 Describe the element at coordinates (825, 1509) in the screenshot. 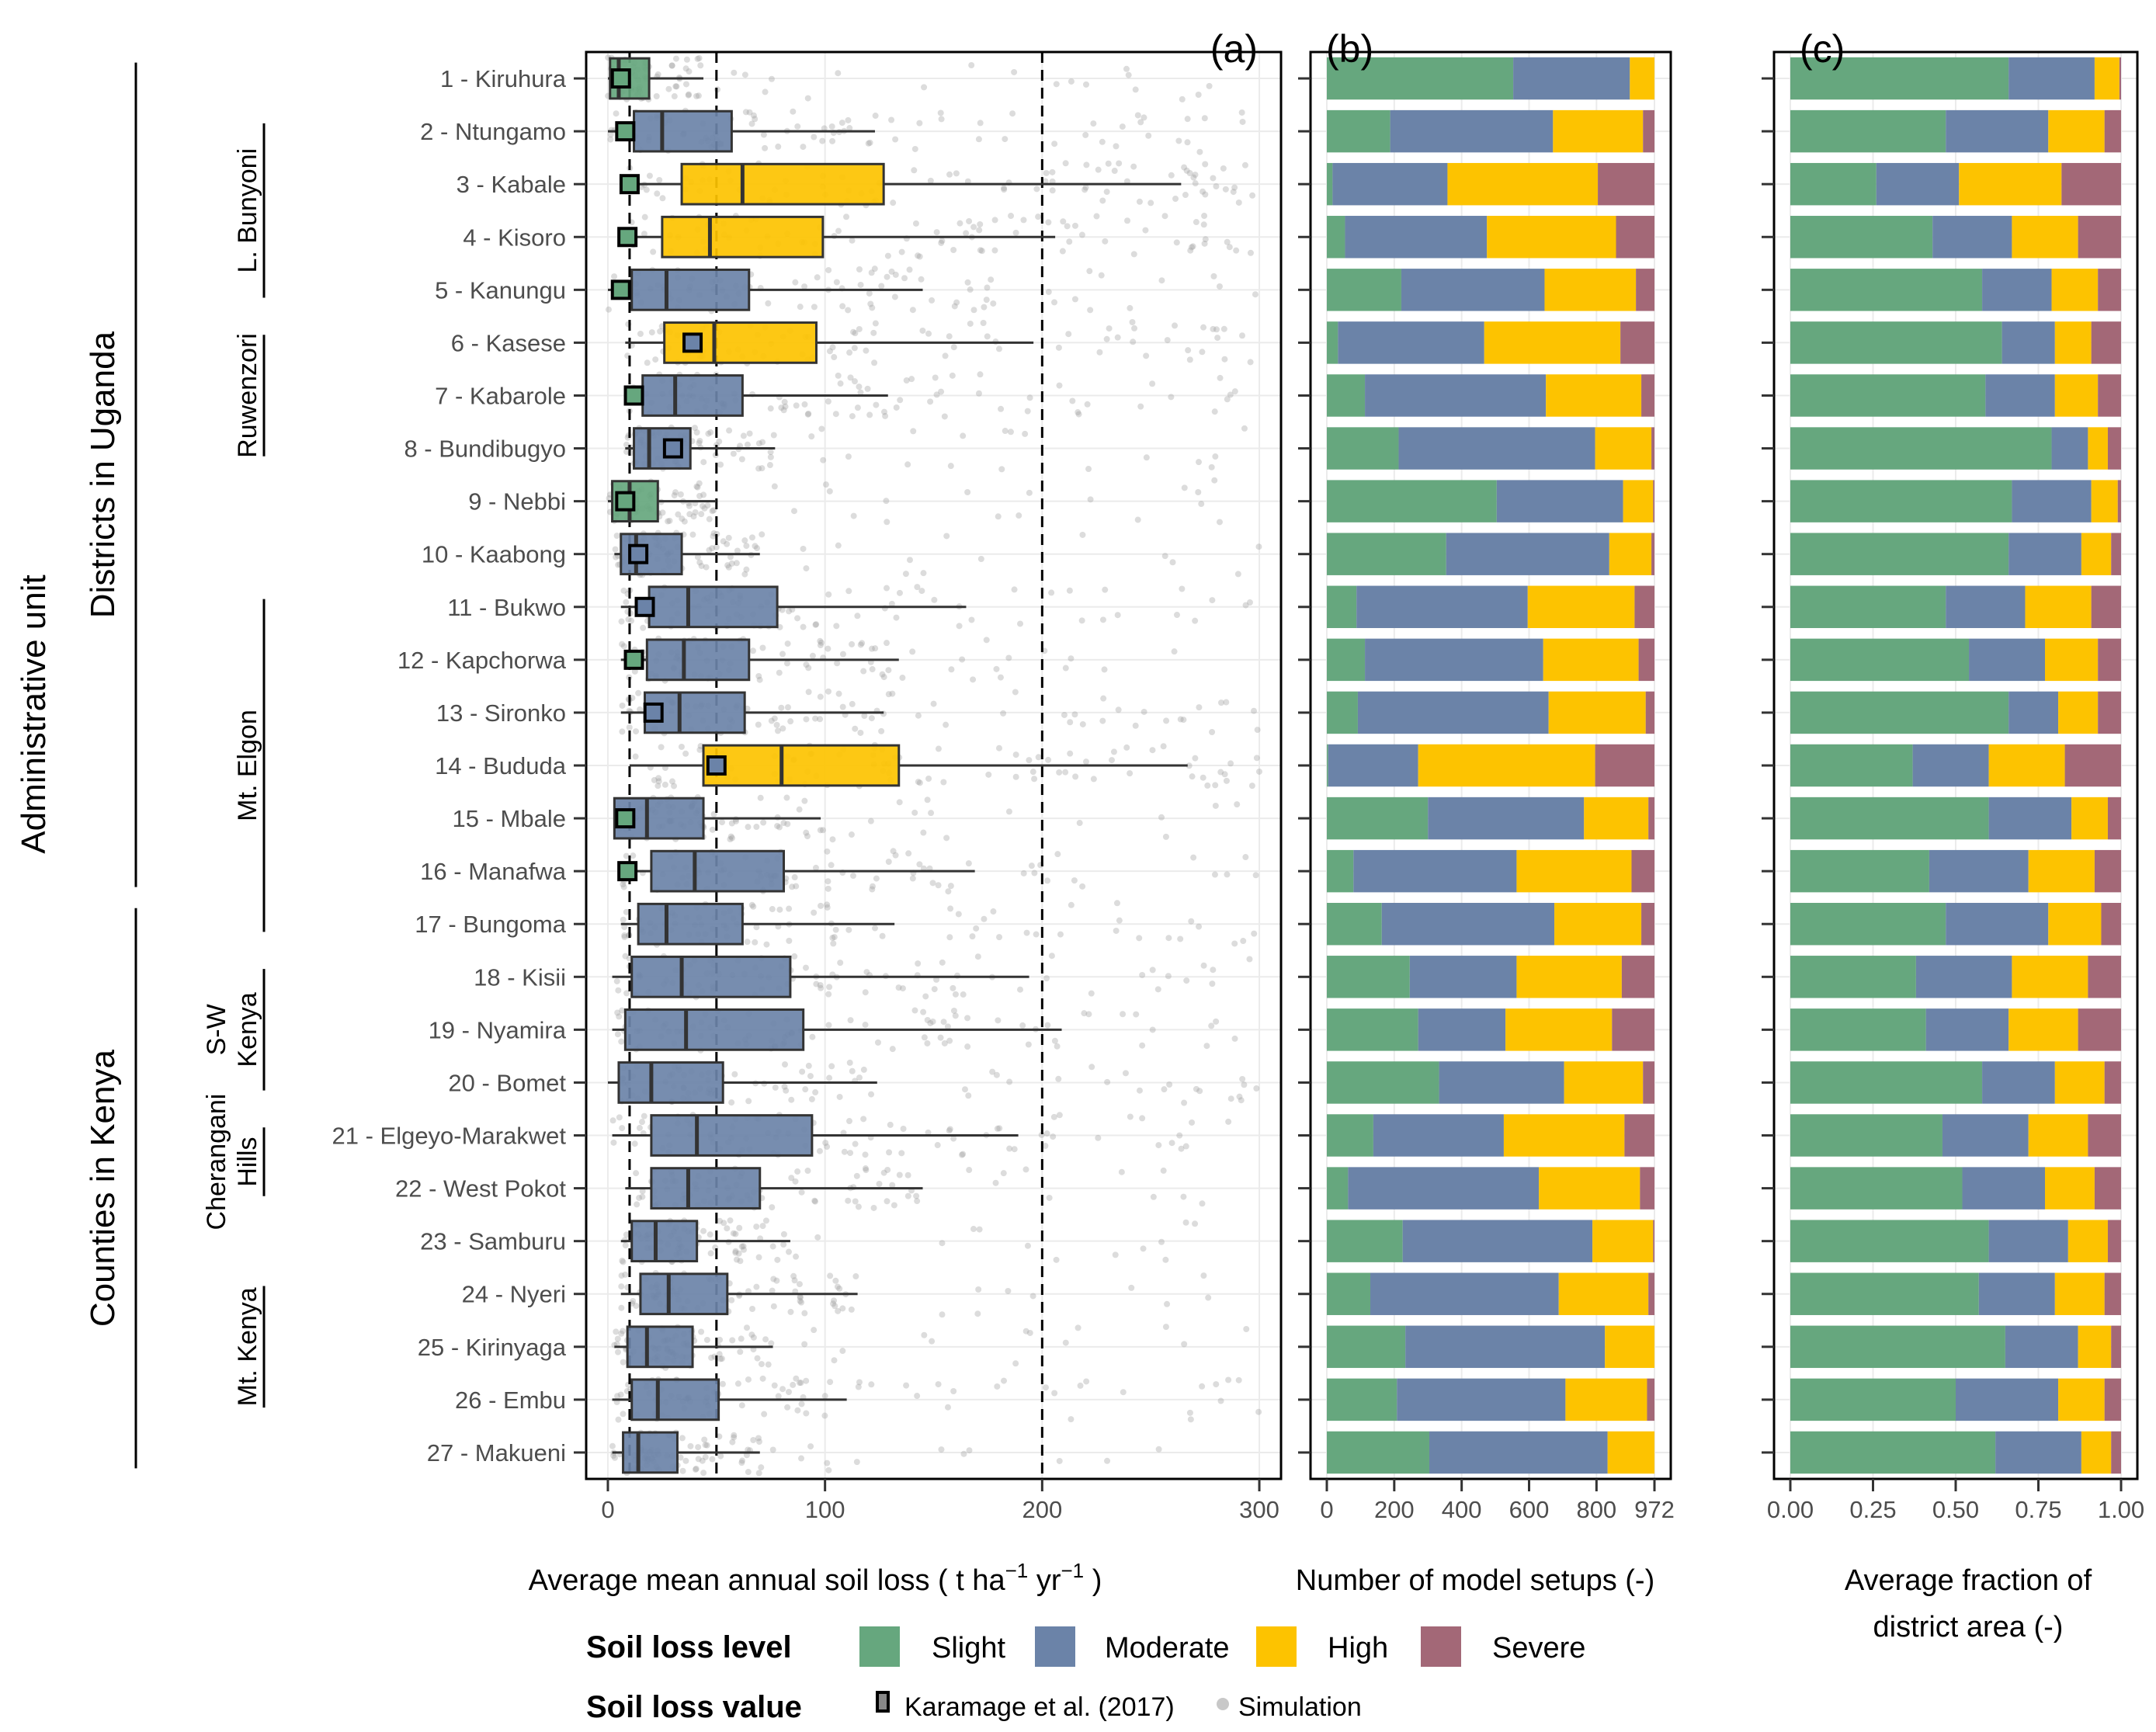

I see `x-tick-label-a: 100` at that location.